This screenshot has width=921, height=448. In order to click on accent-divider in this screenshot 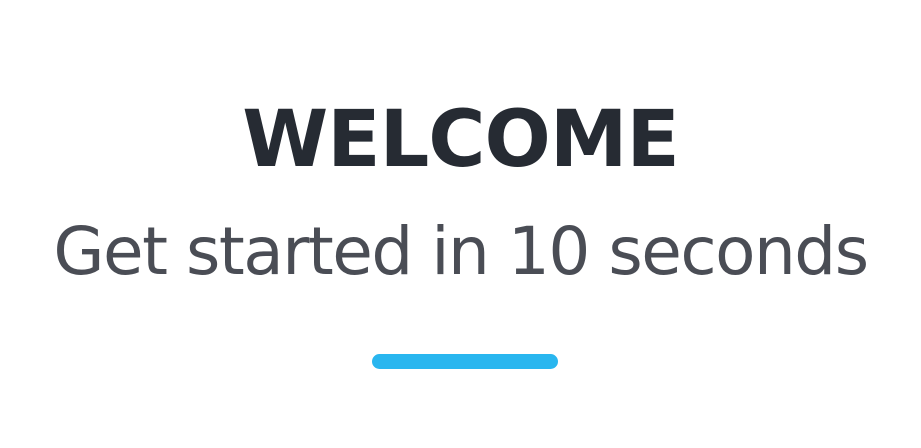, I will do `click(465, 361)`.